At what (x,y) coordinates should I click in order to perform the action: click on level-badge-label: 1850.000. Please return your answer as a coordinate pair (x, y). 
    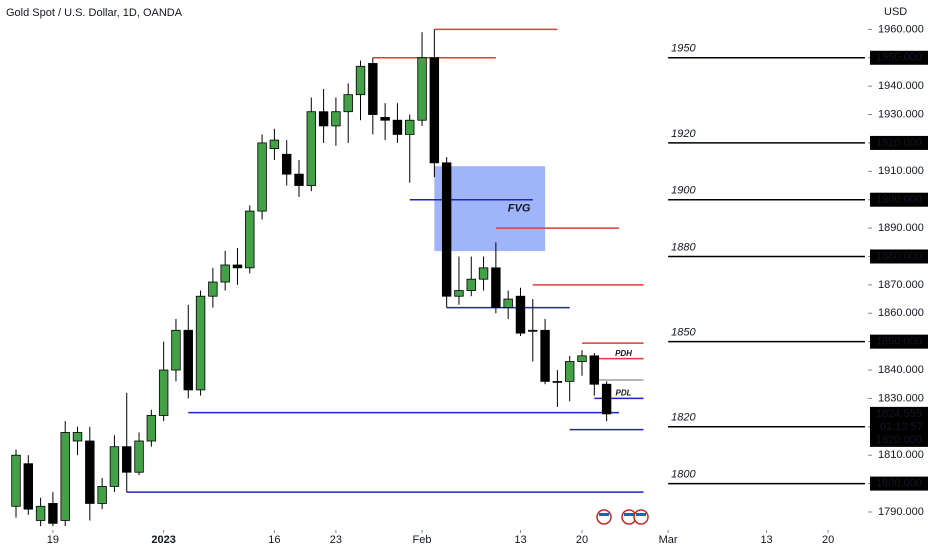
    Looking at the image, I should click on (899, 342).